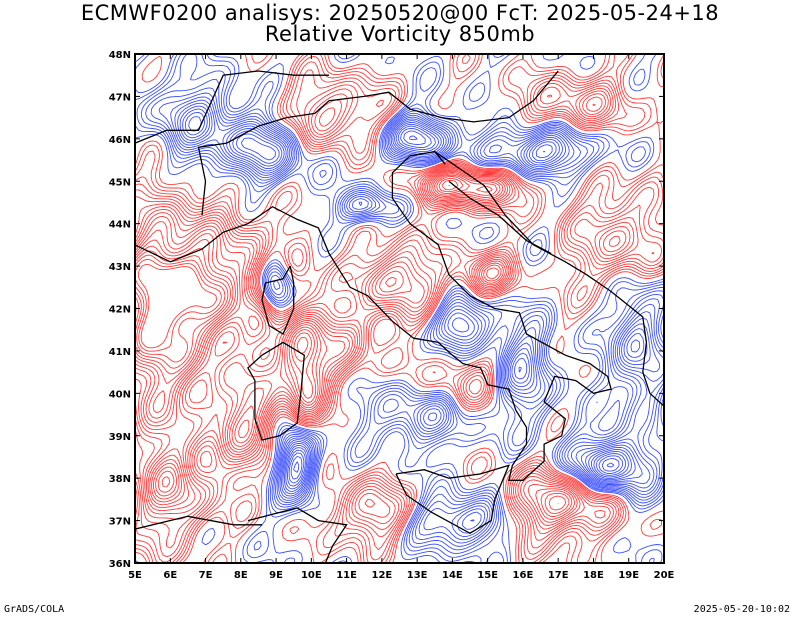  What do you see at coordinates (311, 575) in the screenshot?
I see `lon-tick-label: 10E` at bounding box center [311, 575].